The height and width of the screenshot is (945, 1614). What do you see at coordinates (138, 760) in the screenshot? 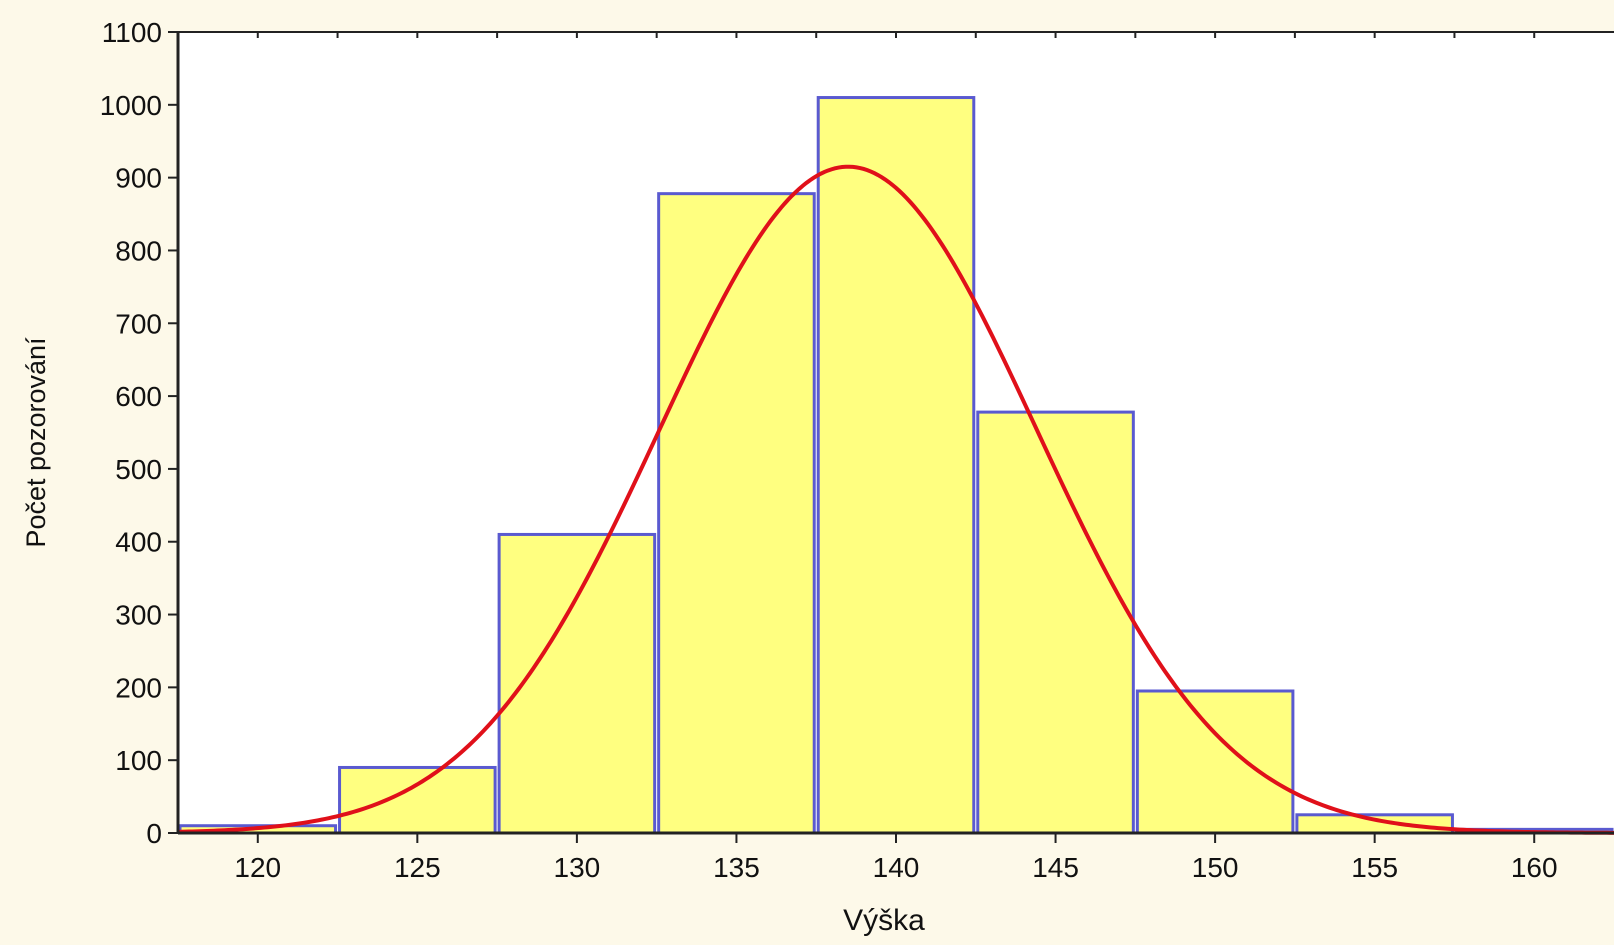
I see `y-tick-label: 100` at bounding box center [138, 760].